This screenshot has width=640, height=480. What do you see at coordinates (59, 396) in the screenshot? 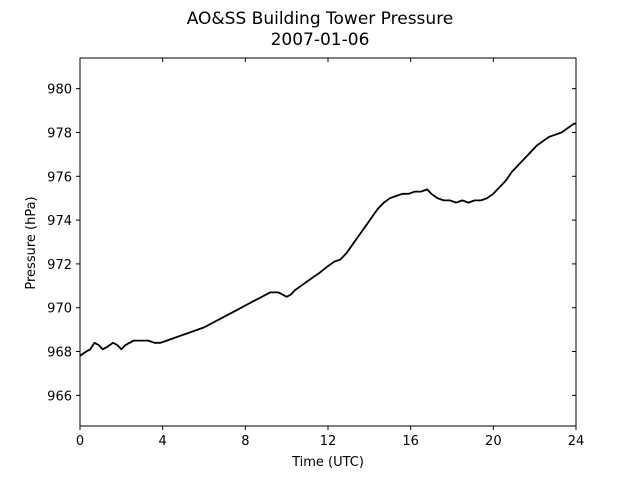
I see `y-tick-label: 966` at bounding box center [59, 396].